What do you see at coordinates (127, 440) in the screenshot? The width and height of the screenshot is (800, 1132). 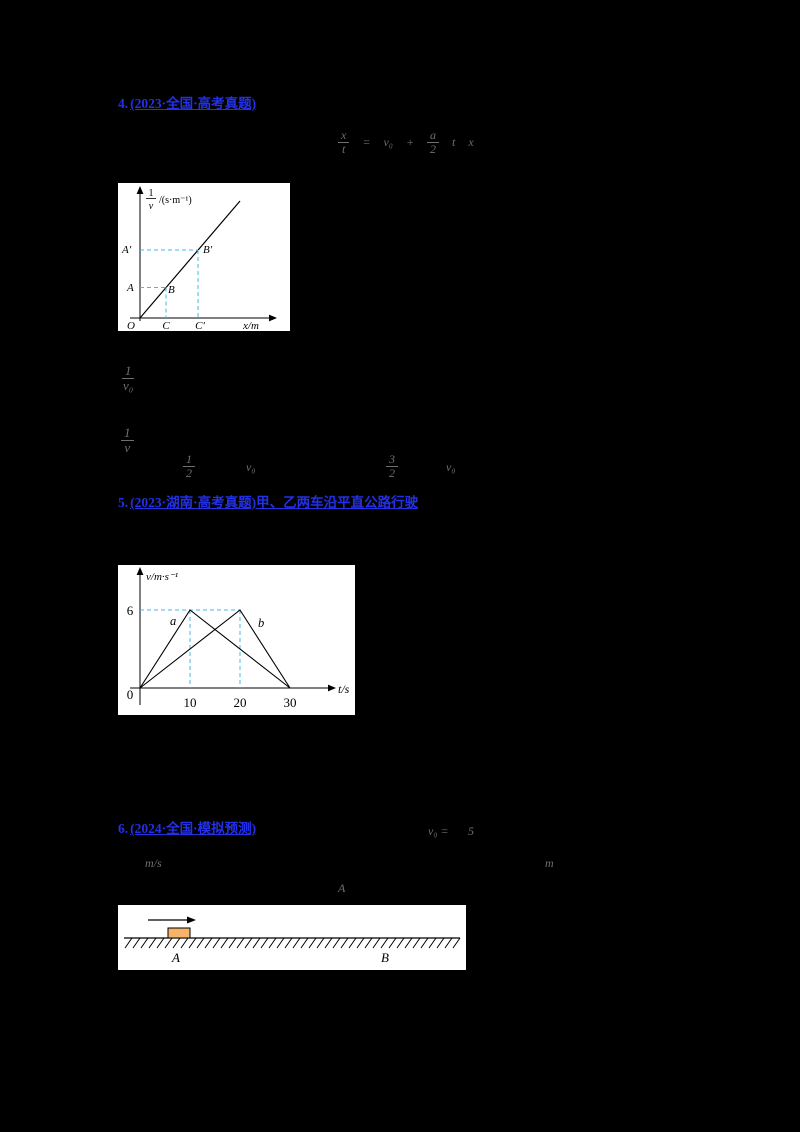 I see `faint-fraction-bottom: 1 v` at bounding box center [127, 440].